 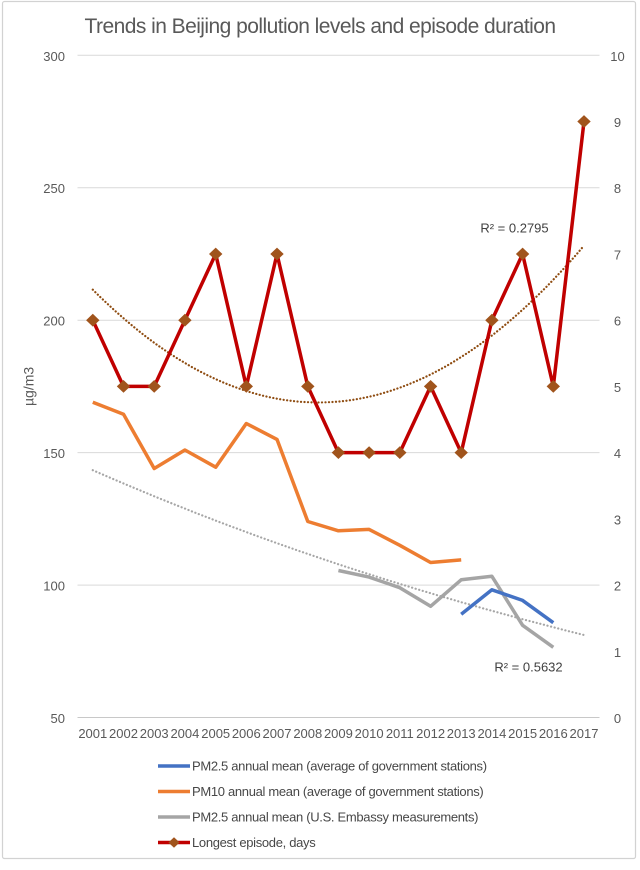 What do you see at coordinates (400, 733) in the screenshot?
I see `svg-text: 2011` at bounding box center [400, 733].